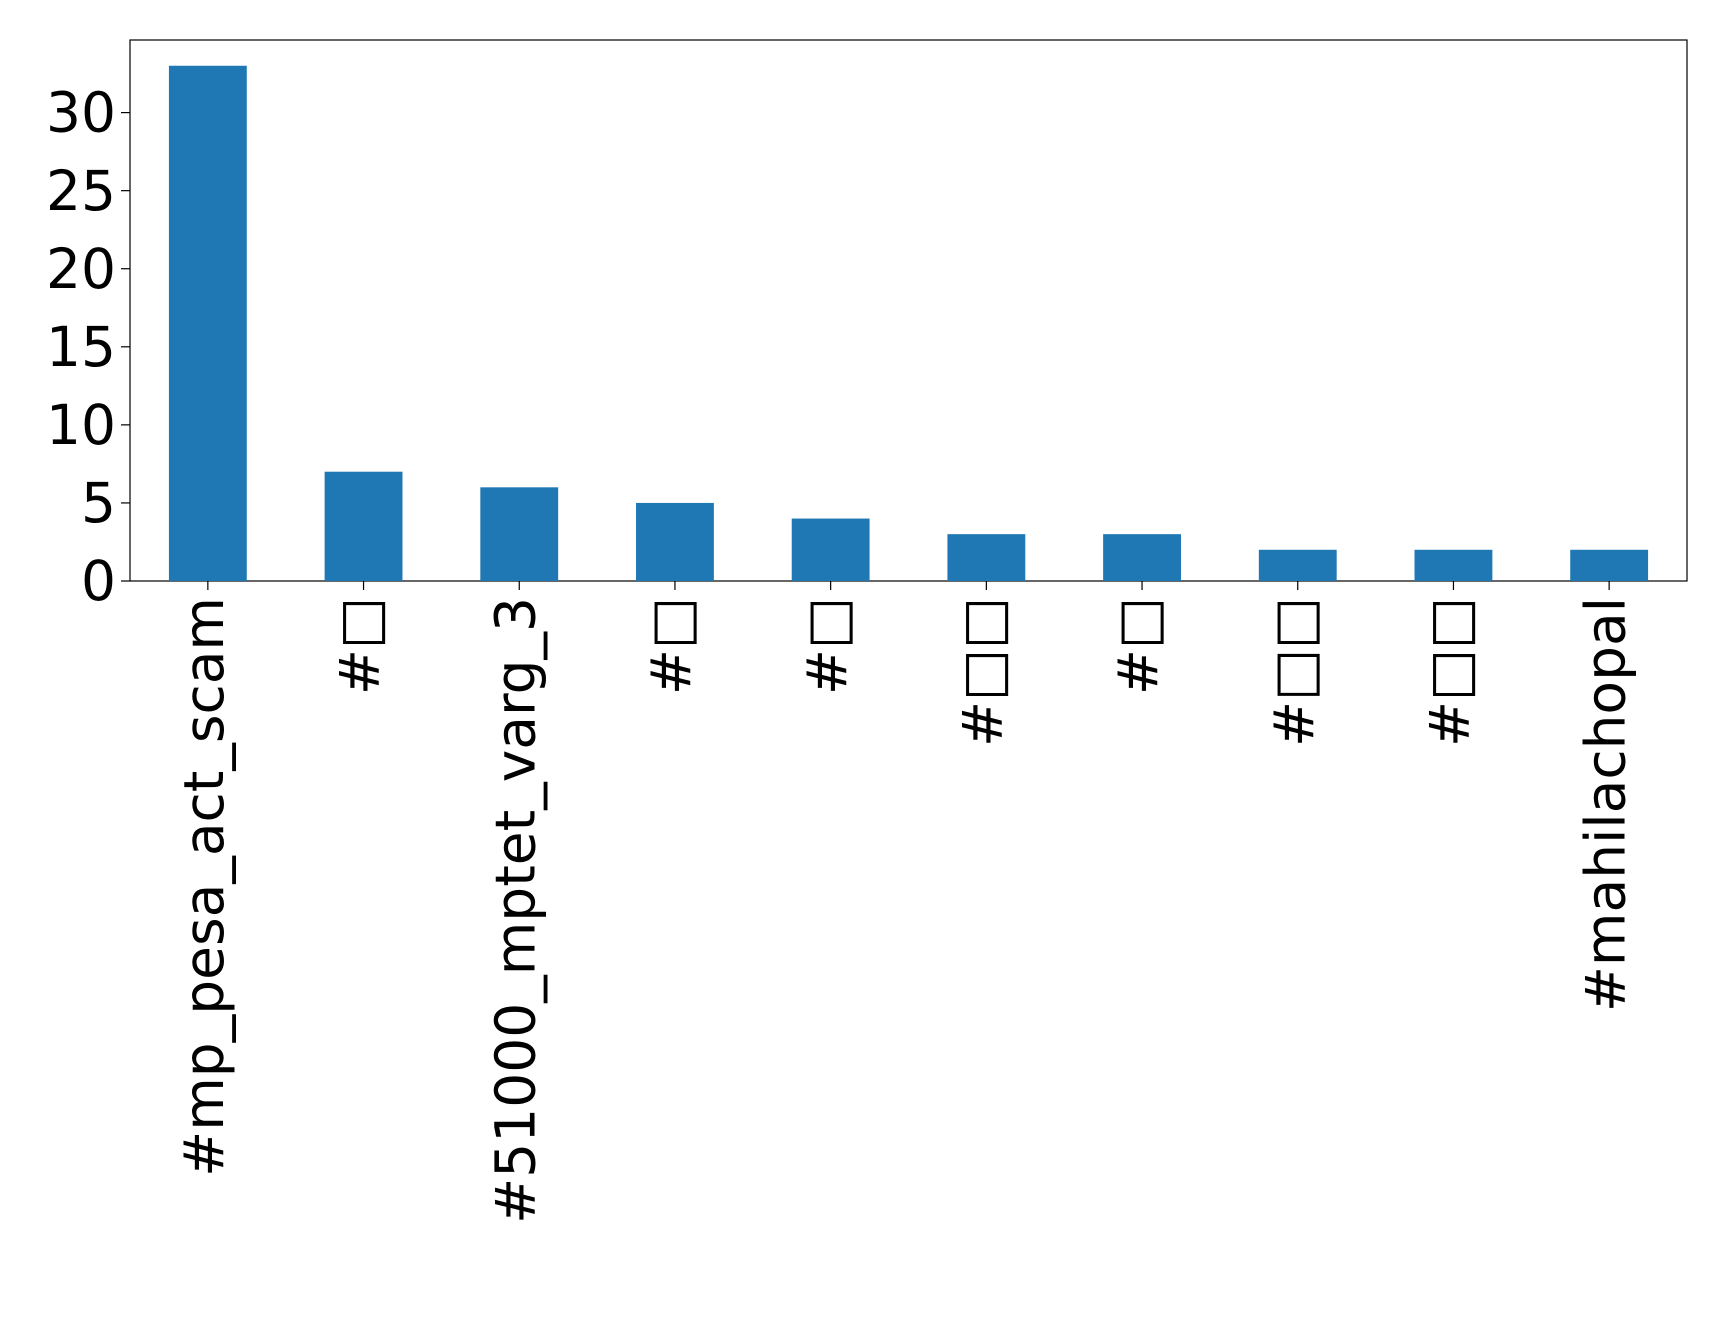 The width and height of the screenshot is (1719, 1340). I want to click on y-tick-label: 15, so click(81, 347).